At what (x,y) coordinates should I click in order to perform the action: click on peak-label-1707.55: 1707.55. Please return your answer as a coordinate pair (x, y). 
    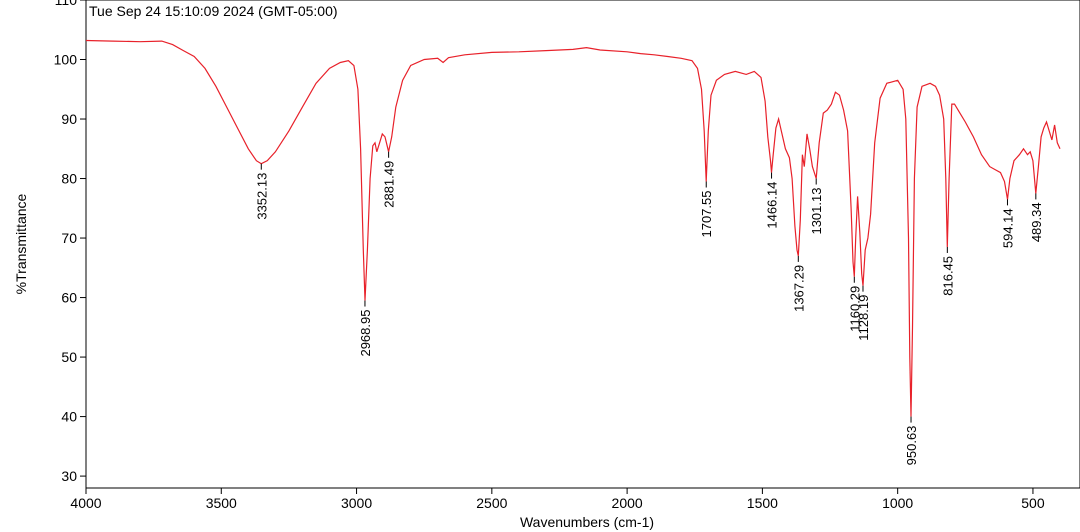
    Looking at the image, I should click on (706, 214).